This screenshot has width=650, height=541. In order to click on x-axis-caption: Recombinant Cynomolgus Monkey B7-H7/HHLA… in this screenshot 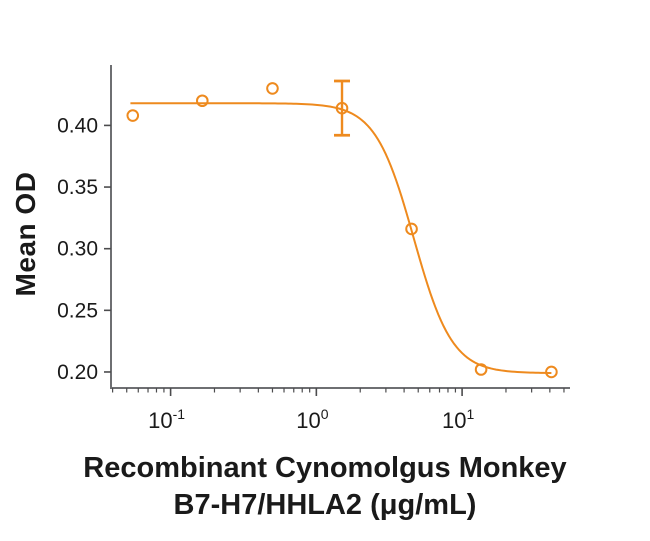, I will do `click(325, 487)`.